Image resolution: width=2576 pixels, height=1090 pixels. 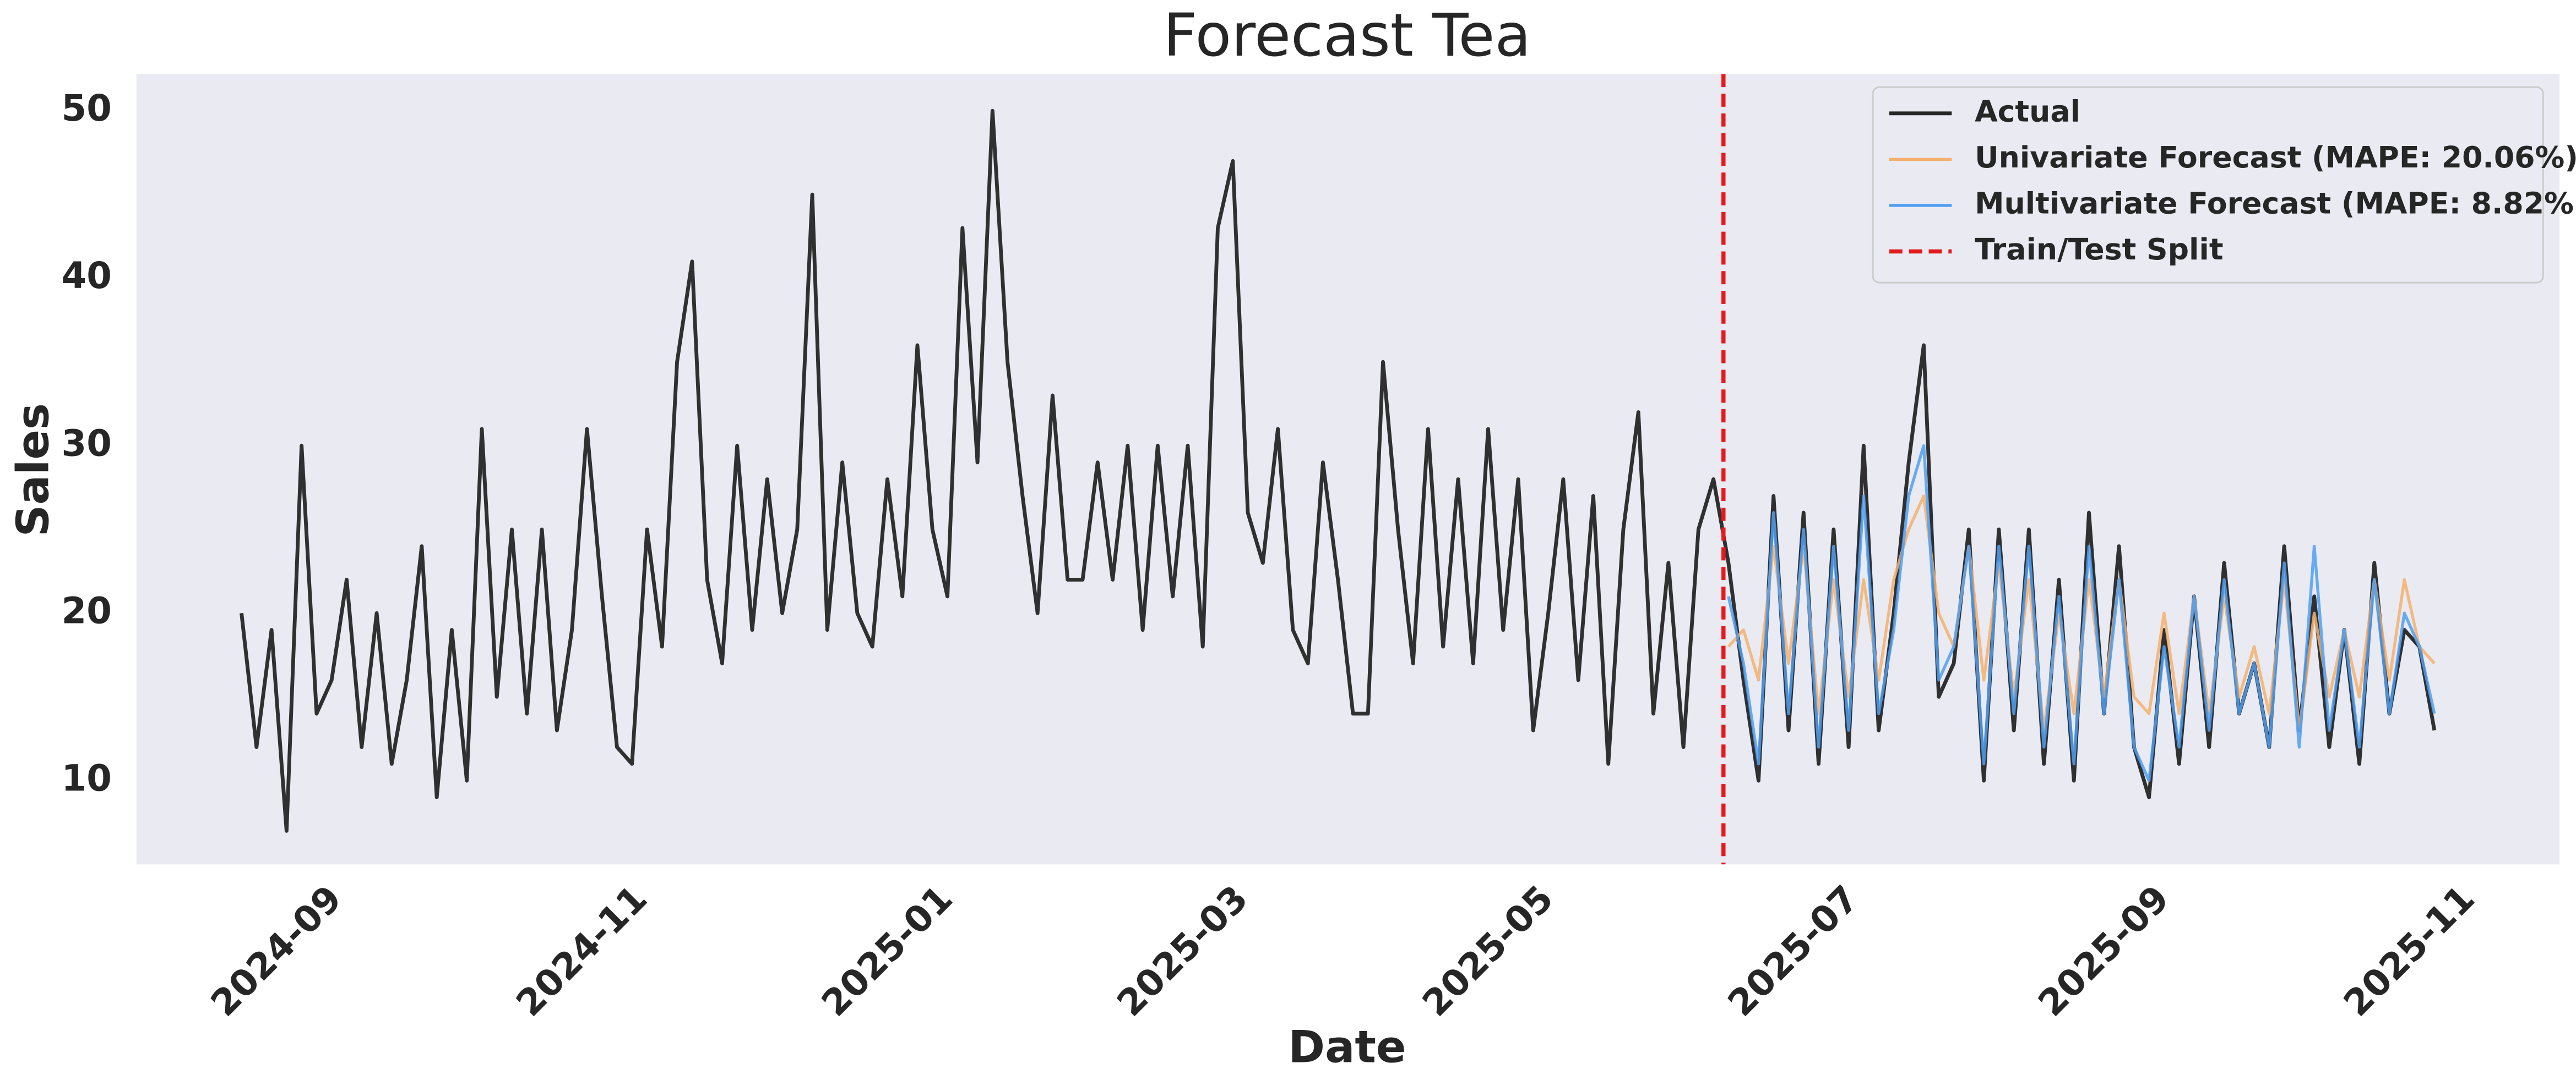 What do you see at coordinates (888, 950) in the screenshot?
I see `x-tick-label: 2025-01` at bounding box center [888, 950].